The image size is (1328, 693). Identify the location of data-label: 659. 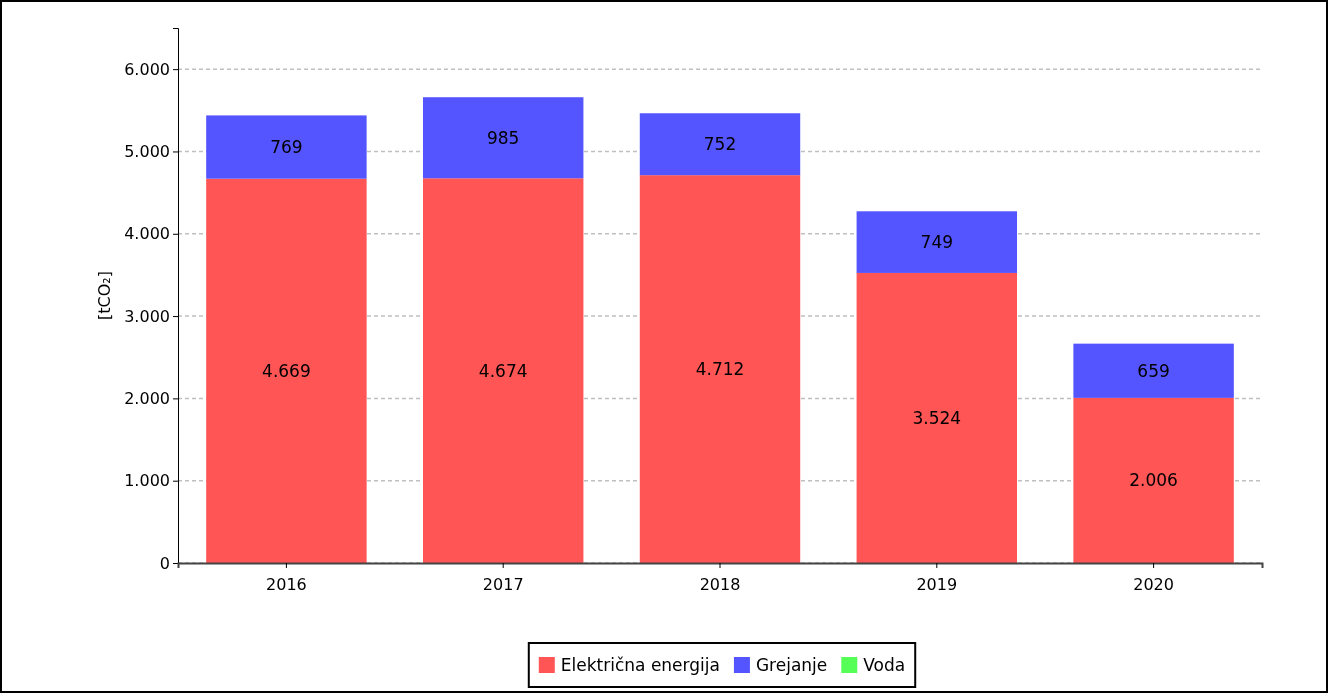
(1153, 370).